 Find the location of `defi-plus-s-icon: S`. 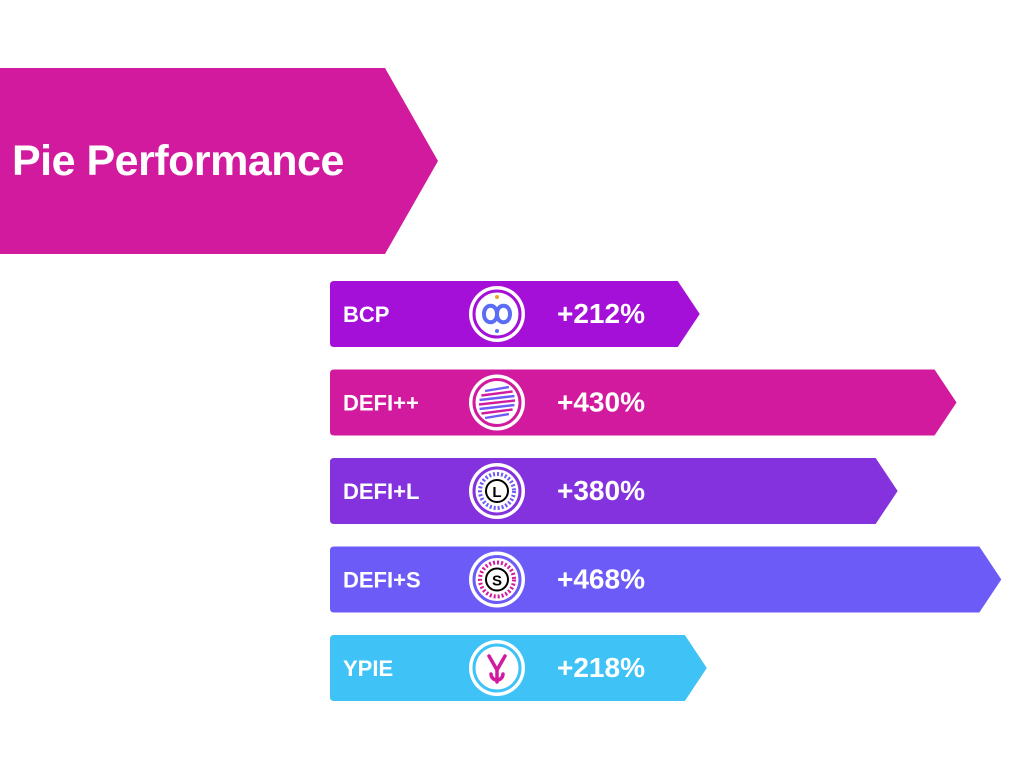

defi-plus-s-icon: S is located at coordinates (497, 579).